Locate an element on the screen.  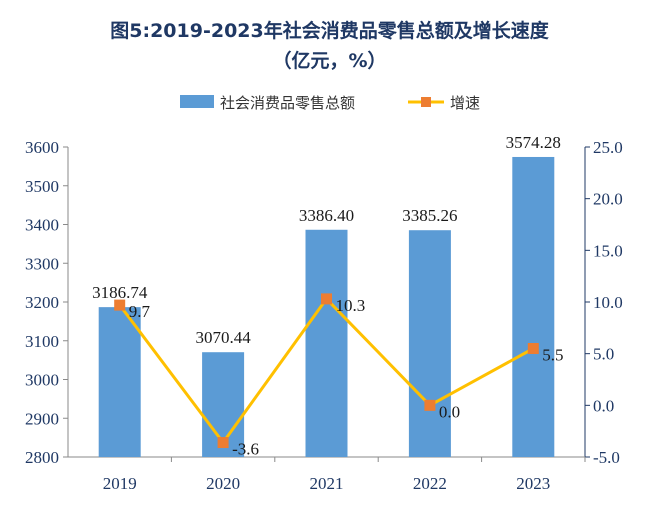
legend-label-line: 增速 is located at coordinates (465, 103).